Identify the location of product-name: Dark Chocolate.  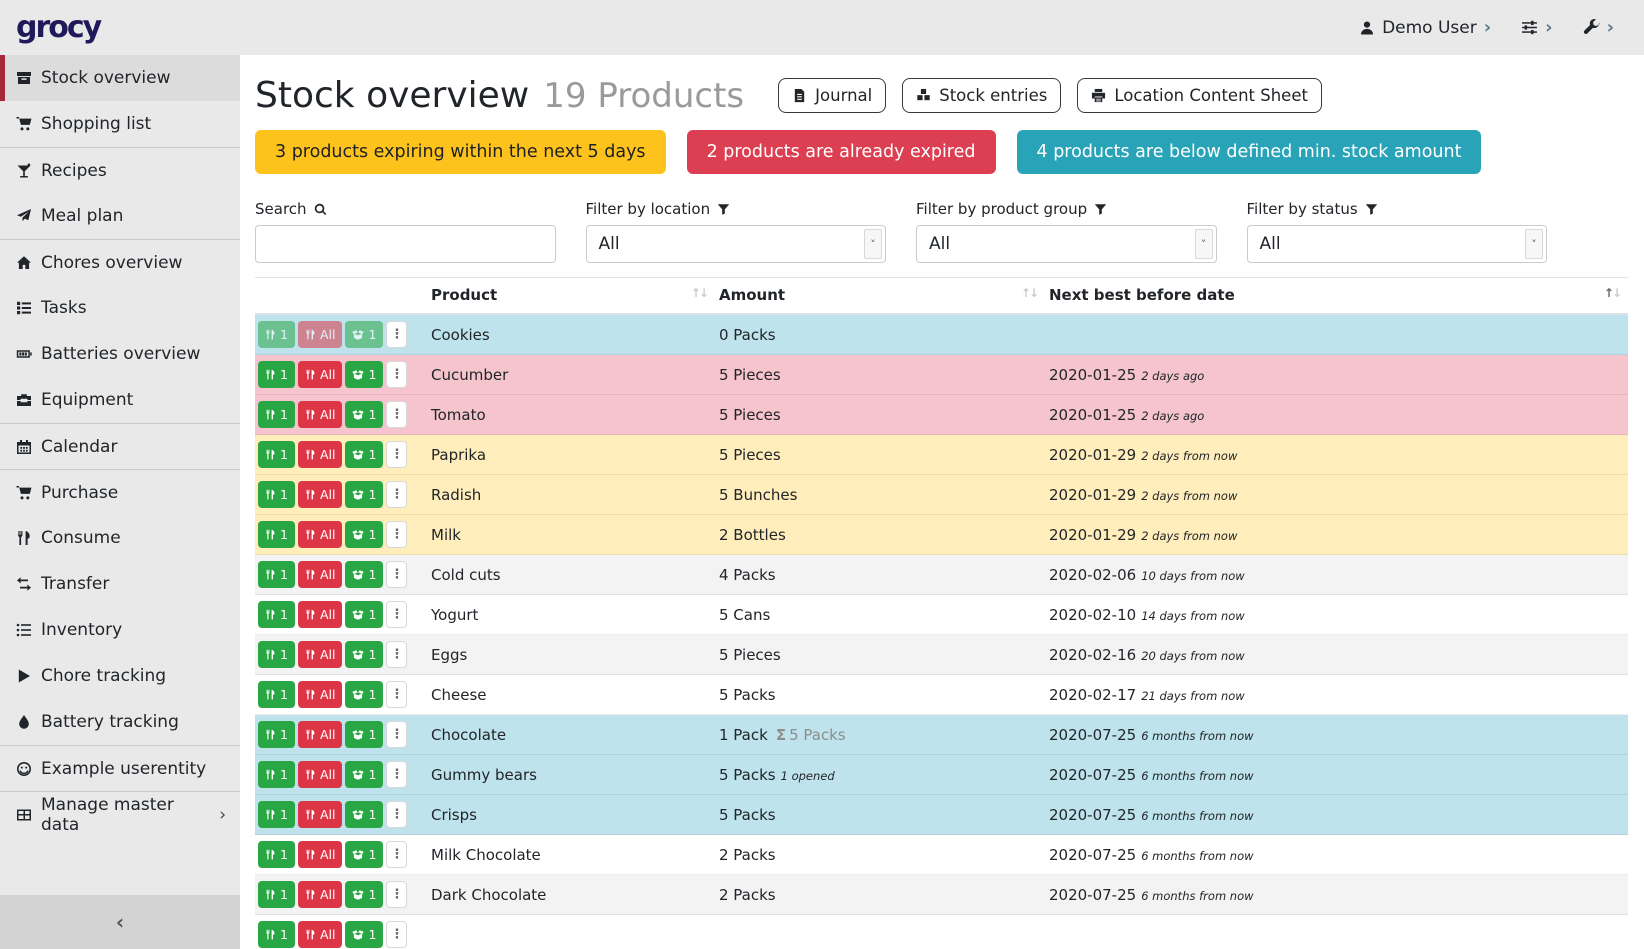
(571, 894).